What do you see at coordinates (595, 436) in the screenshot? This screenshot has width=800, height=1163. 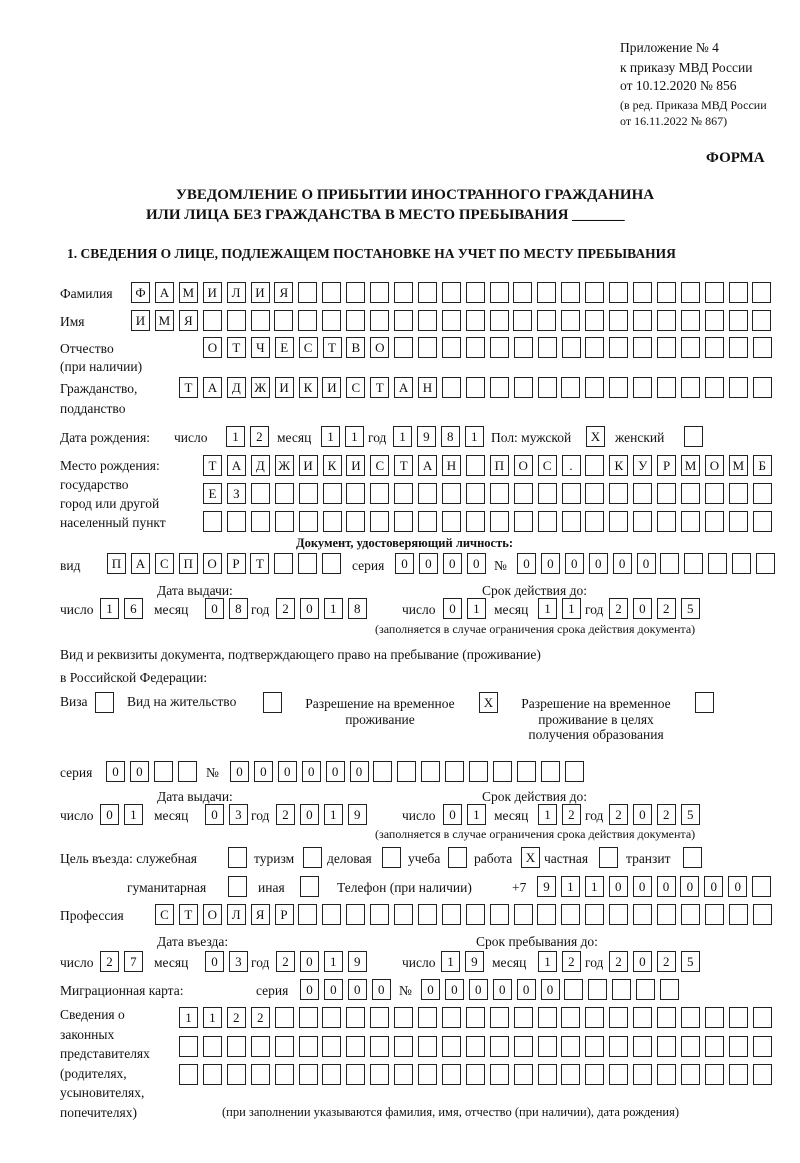 I see `checkbox-cell: X` at bounding box center [595, 436].